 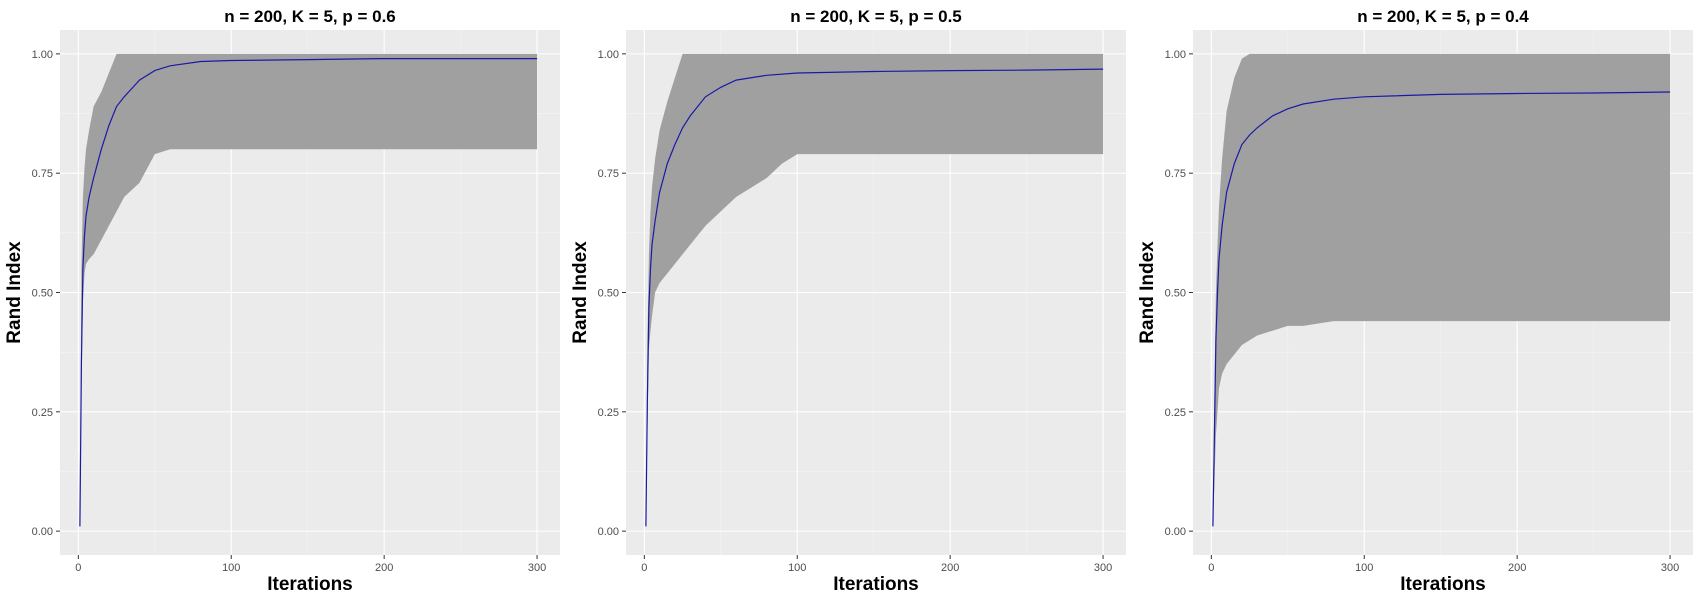 What do you see at coordinates (310, 16) in the screenshot?
I see `chart-title: n = 200, K = 5, p = 0.6` at bounding box center [310, 16].